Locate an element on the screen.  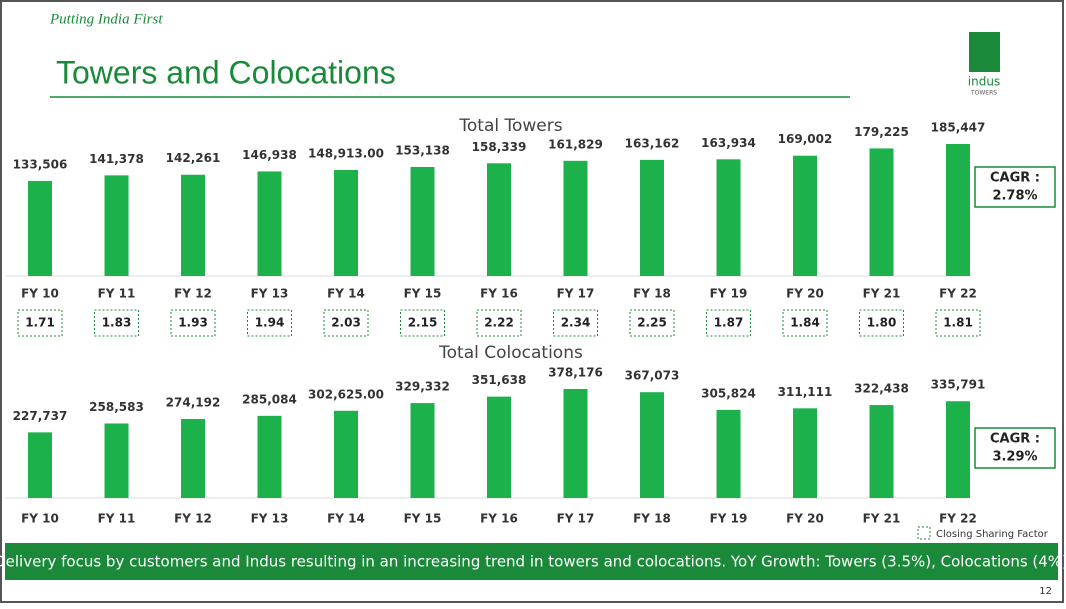
value-label: 158,339 is located at coordinates (499, 147).